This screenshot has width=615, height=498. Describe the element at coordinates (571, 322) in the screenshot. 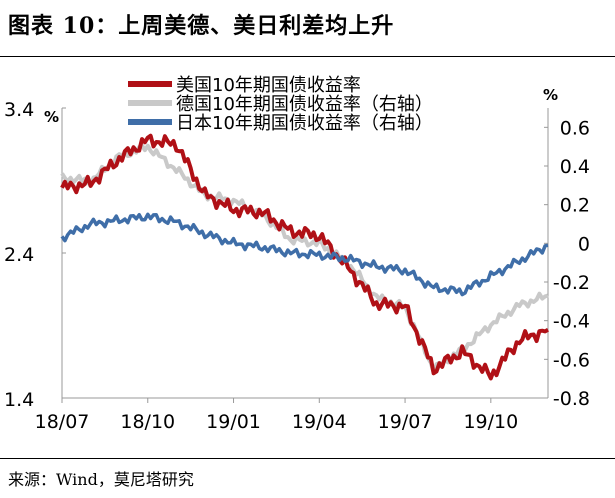

I see `right-tick-label: -0.4` at that location.